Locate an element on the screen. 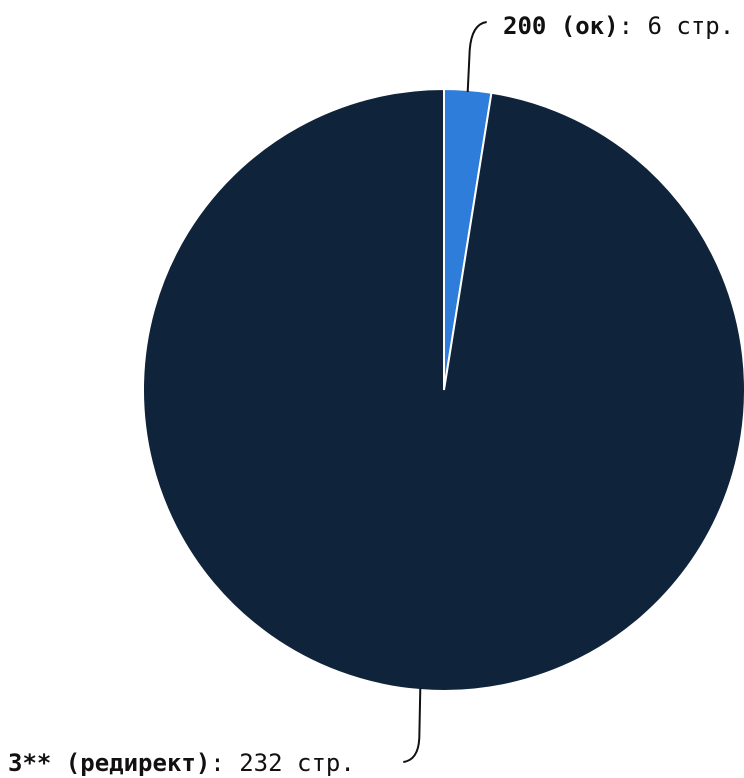  leader-lines is located at coordinates (445, 392).